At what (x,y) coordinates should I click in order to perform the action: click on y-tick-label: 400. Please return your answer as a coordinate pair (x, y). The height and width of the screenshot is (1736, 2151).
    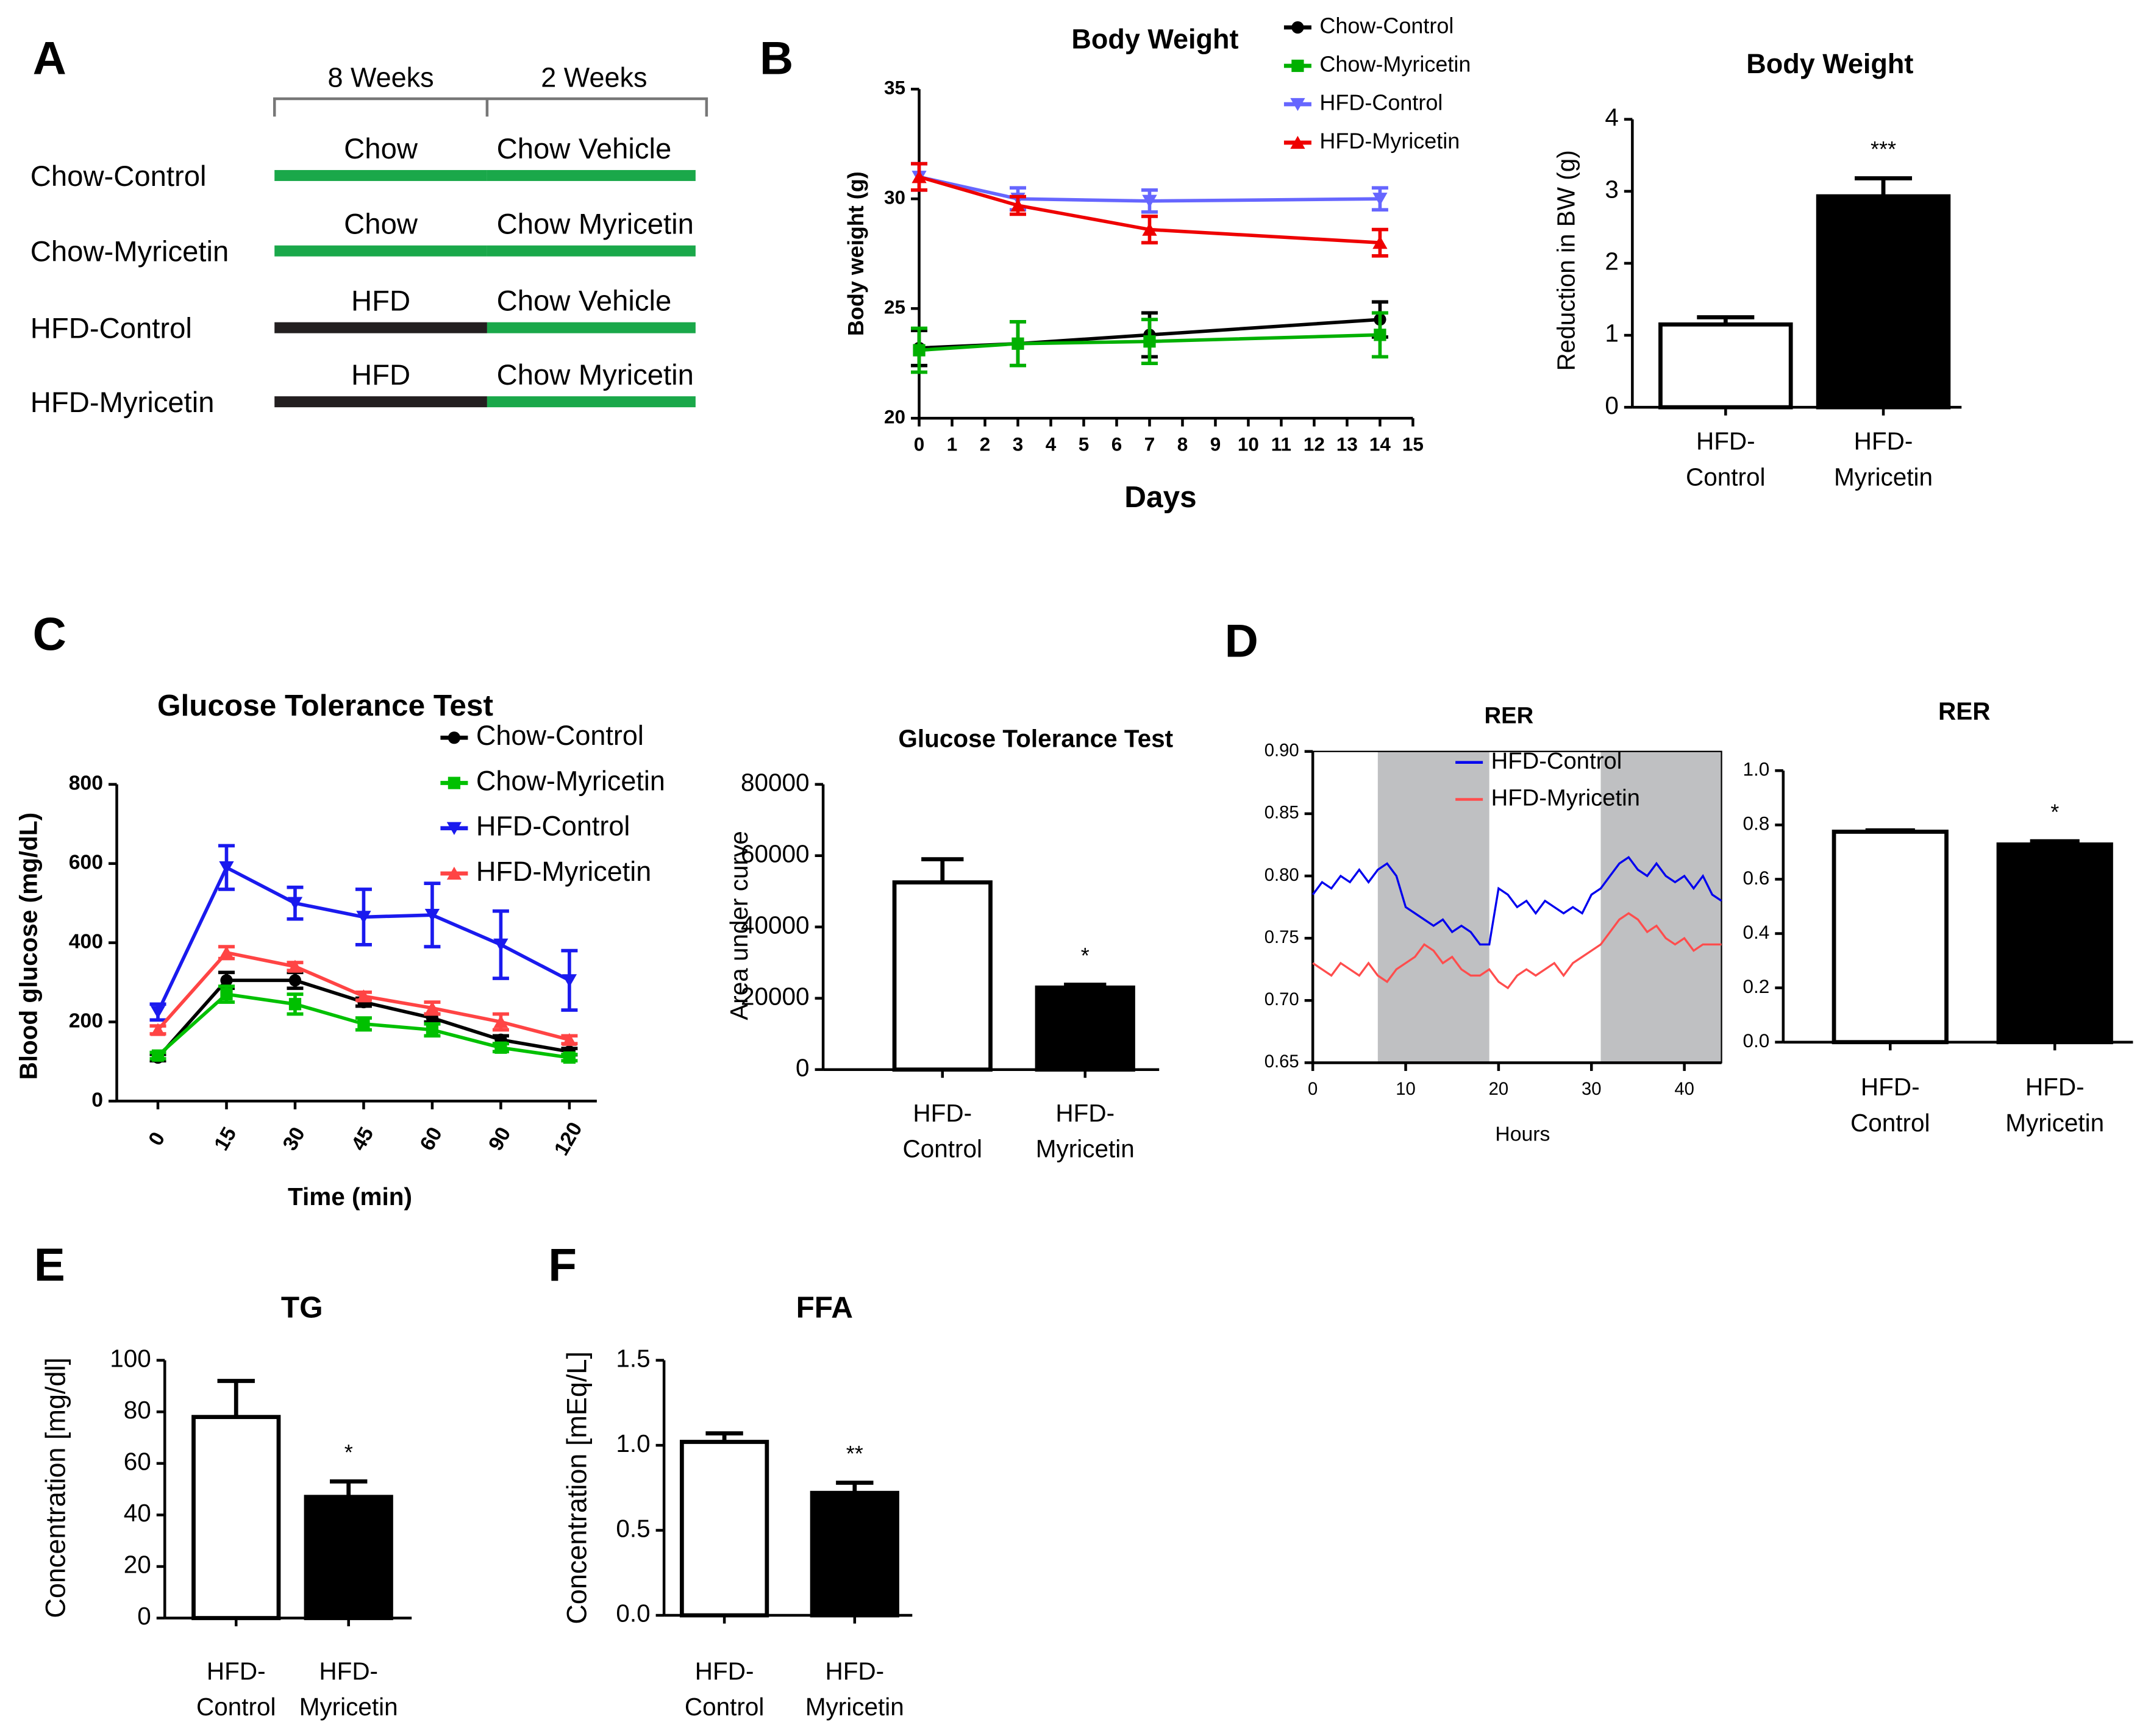
    Looking at the image, I should click on (86, 941).